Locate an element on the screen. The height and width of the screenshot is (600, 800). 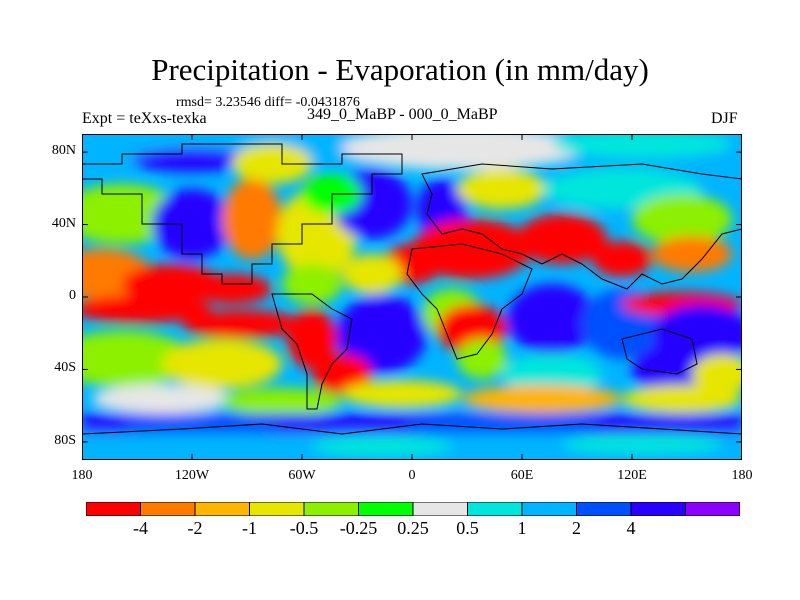
colorbar-label: 0.5 is located at coordinates (467, 528).